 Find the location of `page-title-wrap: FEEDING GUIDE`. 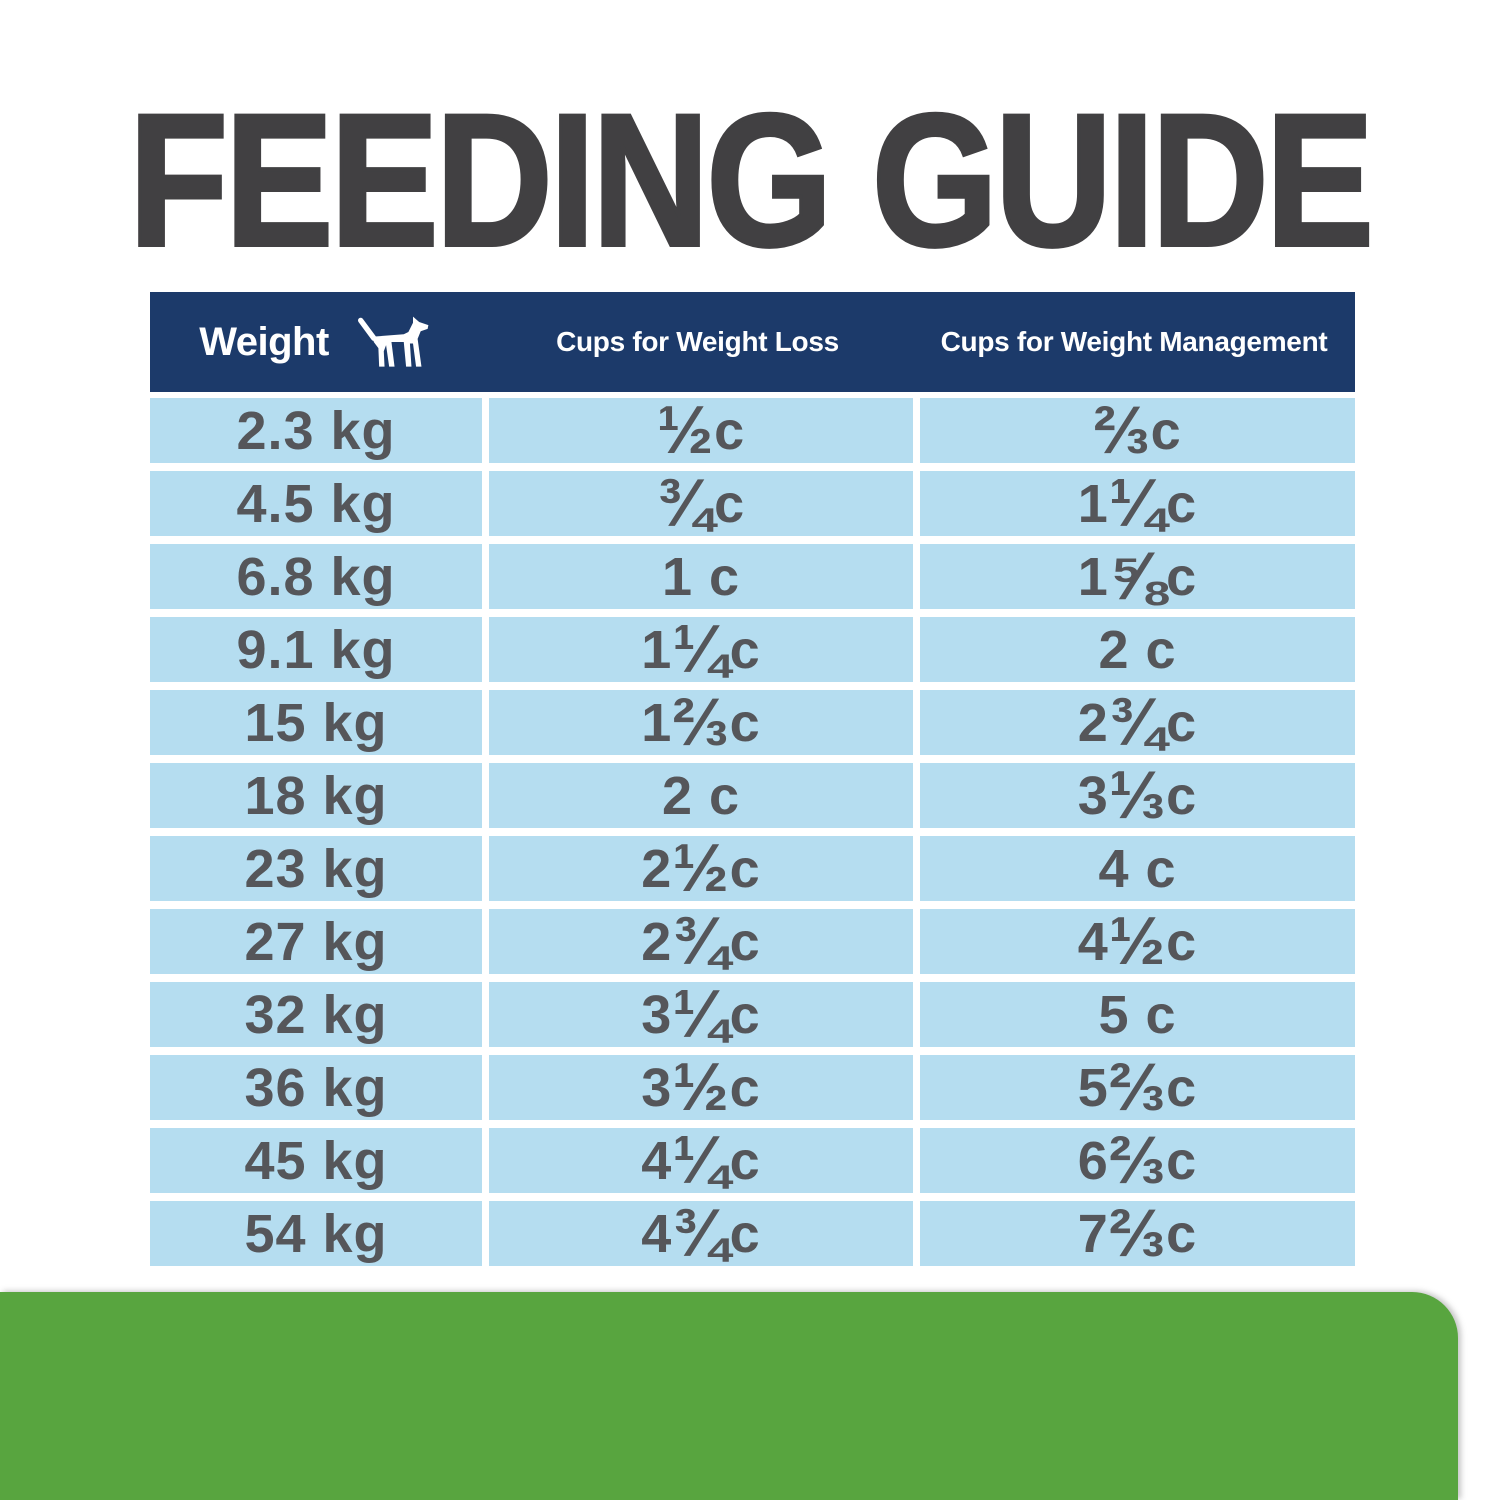

page-title-wrap: FEEDING GUIDE is located at coordinates (750, 180).